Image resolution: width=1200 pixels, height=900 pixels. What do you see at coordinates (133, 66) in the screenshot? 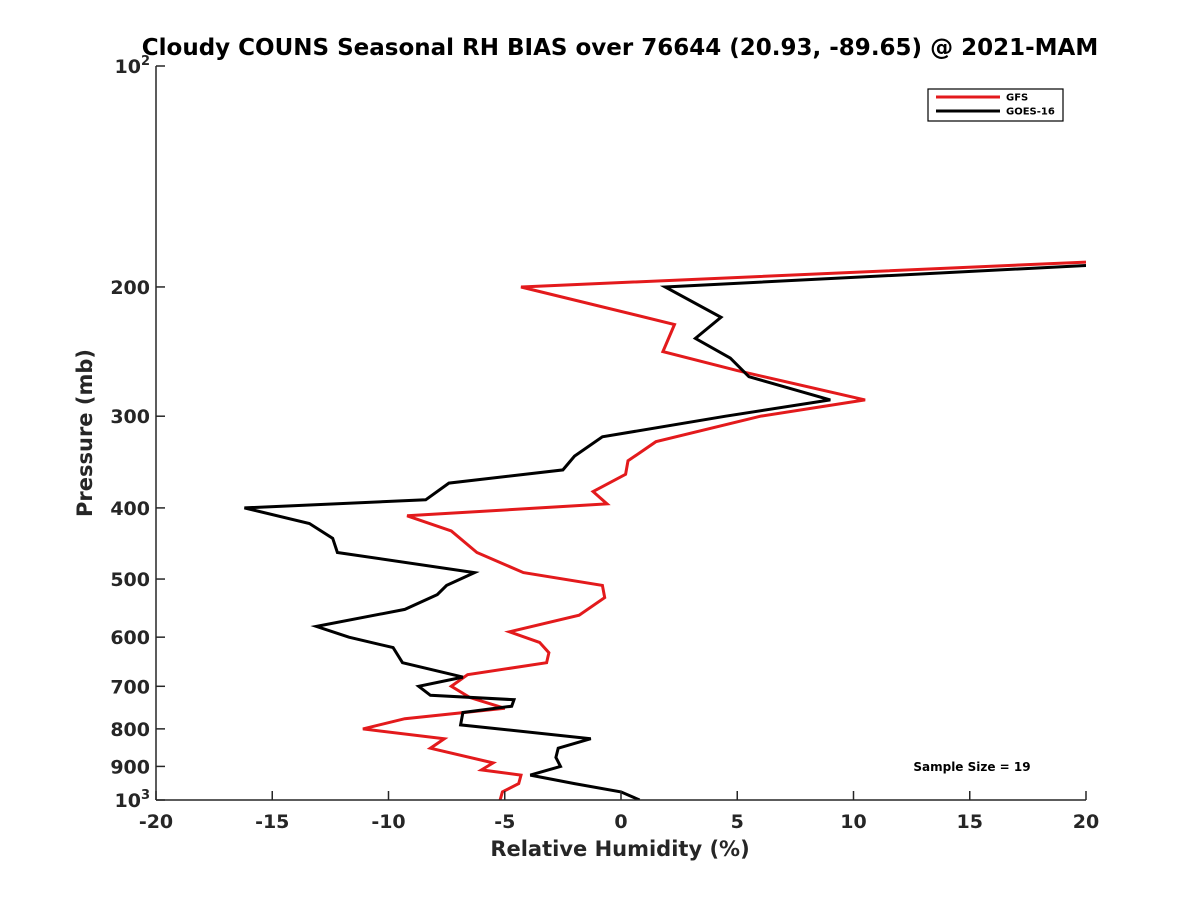
I see `y-tick-label: 10²` at bounding box center [133, 66].